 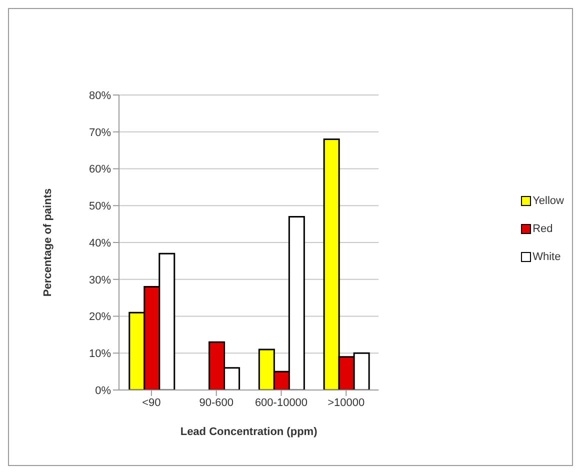 What do you see at coordinates (546, 257) in the screenshot?
I see `legend-label: White` at bounding box center [546, 257].